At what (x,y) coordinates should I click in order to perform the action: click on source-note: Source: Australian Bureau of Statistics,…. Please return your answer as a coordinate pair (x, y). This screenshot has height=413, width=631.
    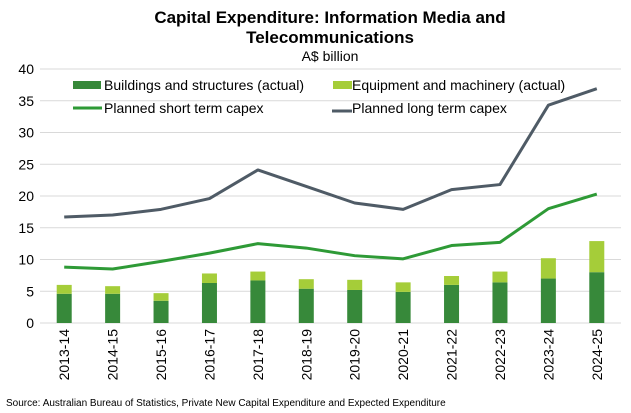
    Looking at the image, I should click on (226, 403).